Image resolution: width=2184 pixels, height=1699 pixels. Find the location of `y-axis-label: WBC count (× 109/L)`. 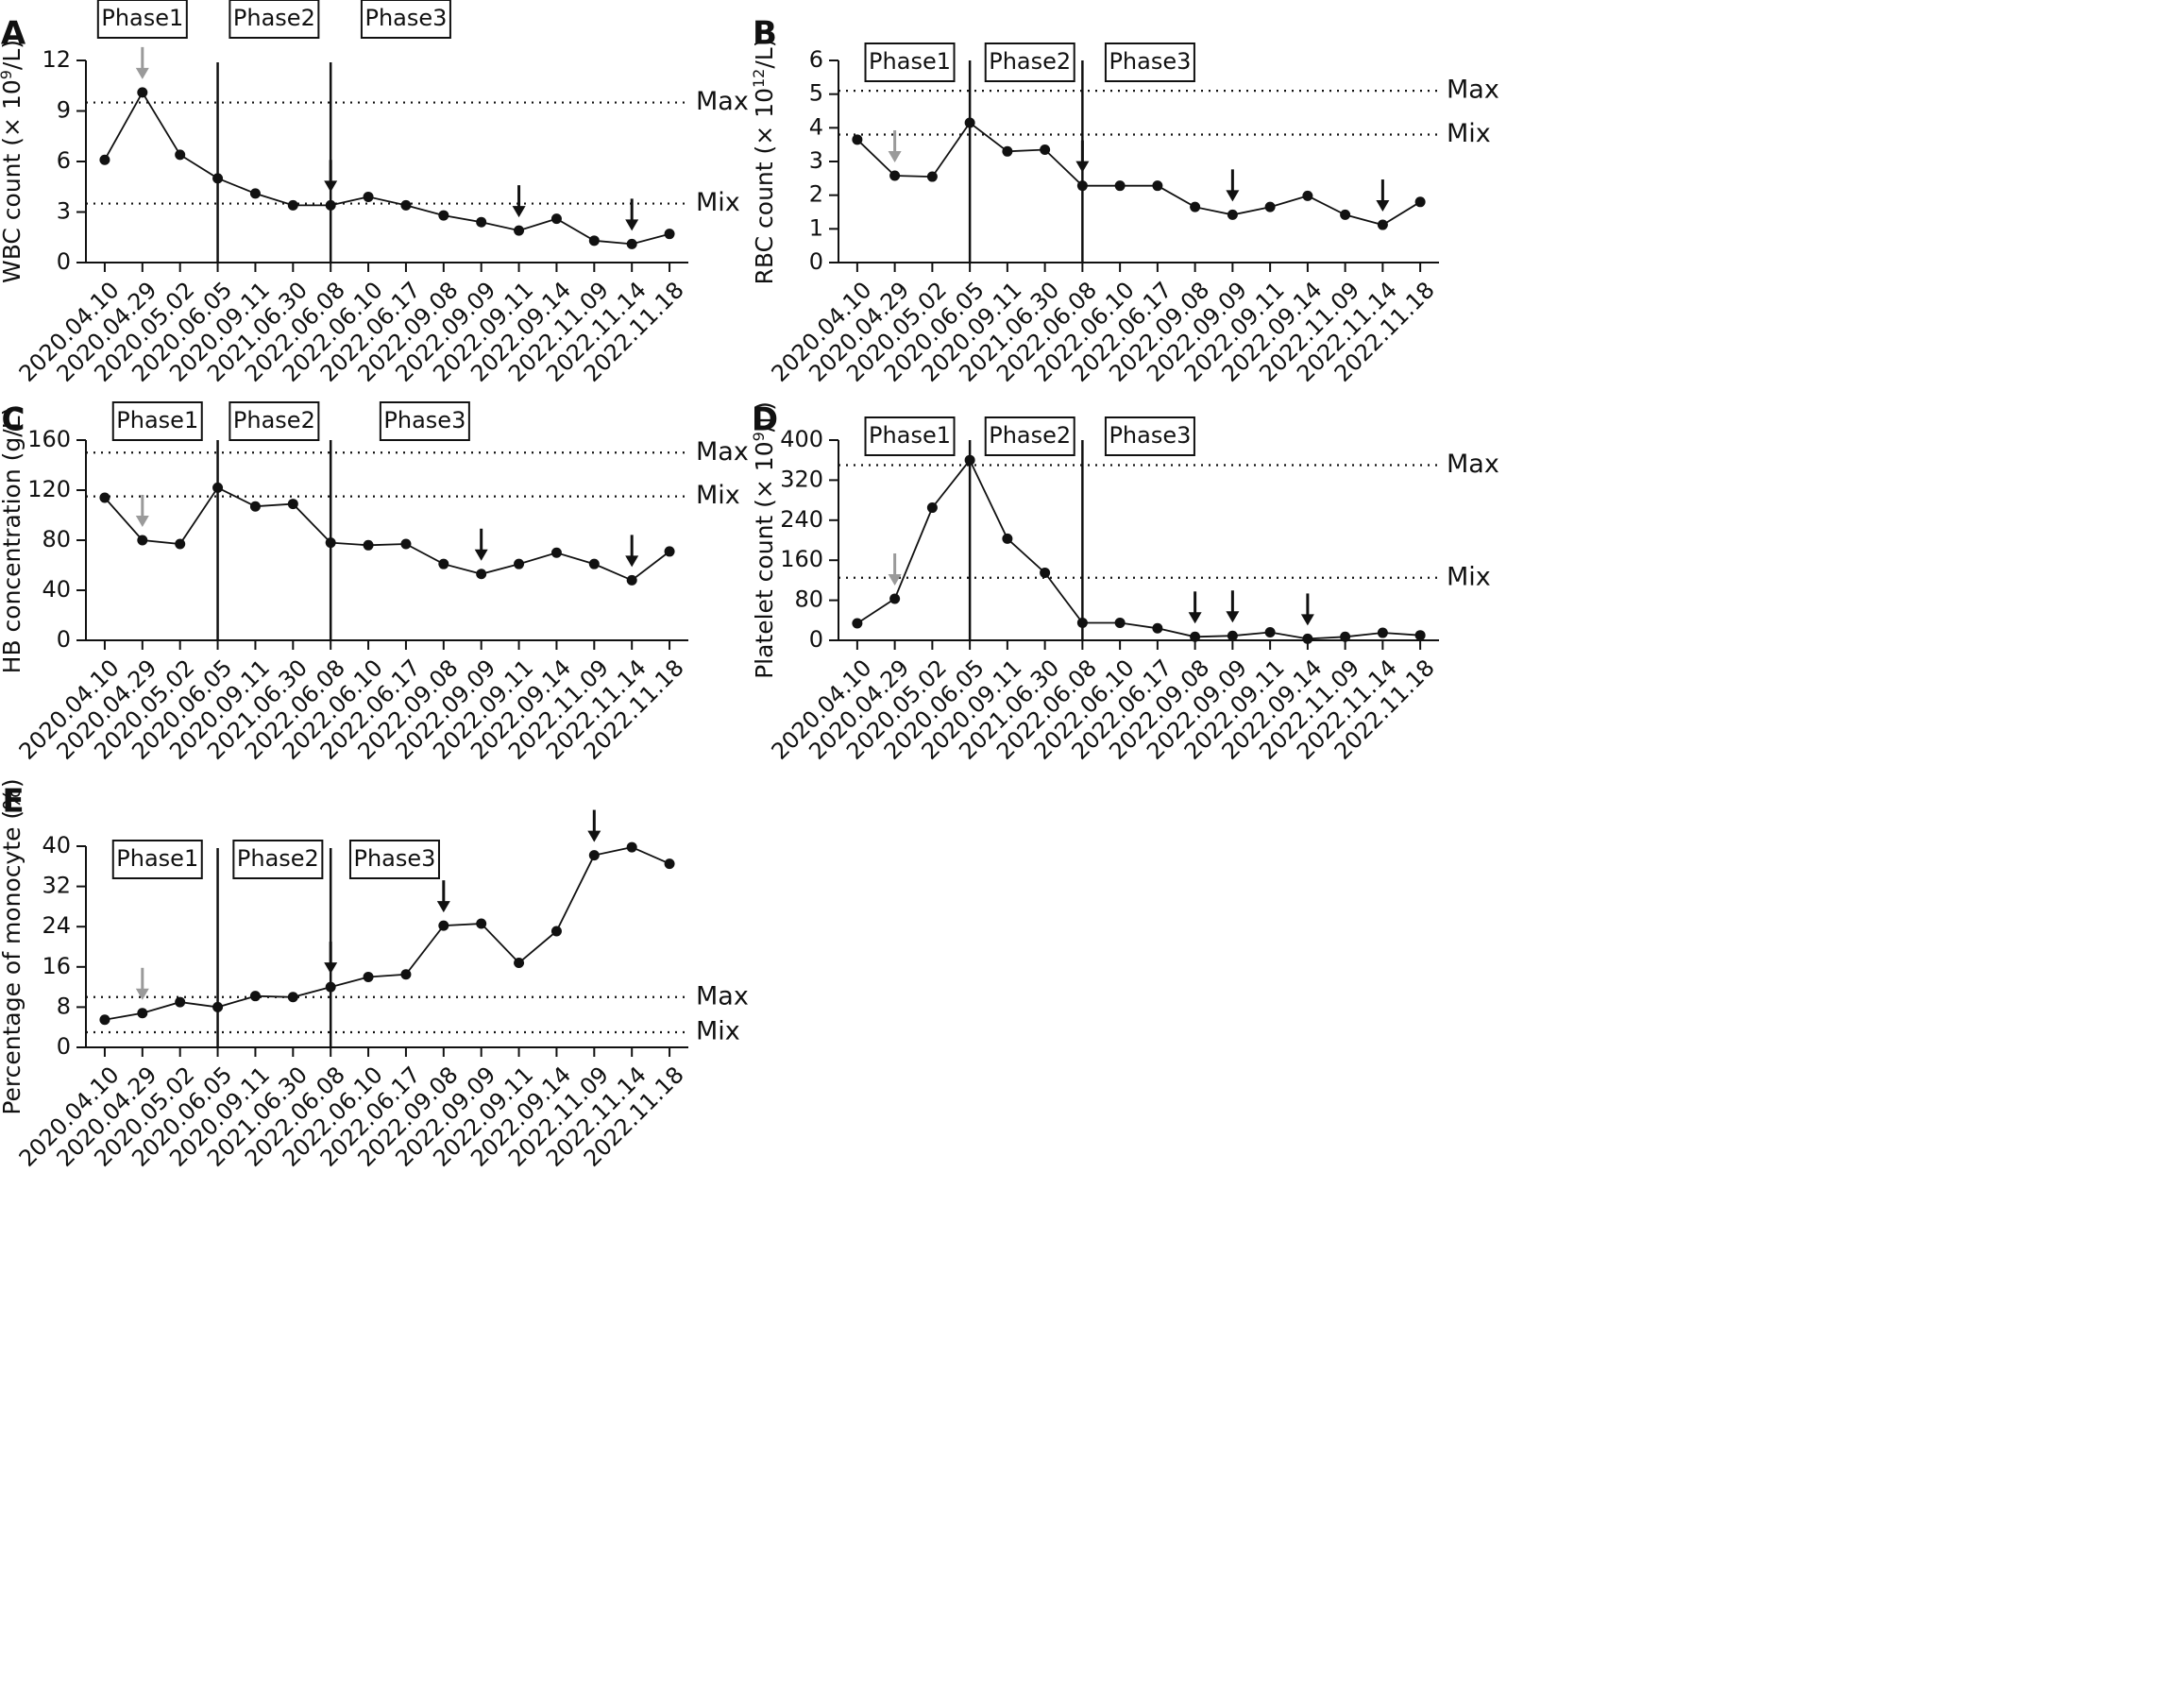

y-axis-label: WBC count (× 109/L) is located at coordinates (12, 161).